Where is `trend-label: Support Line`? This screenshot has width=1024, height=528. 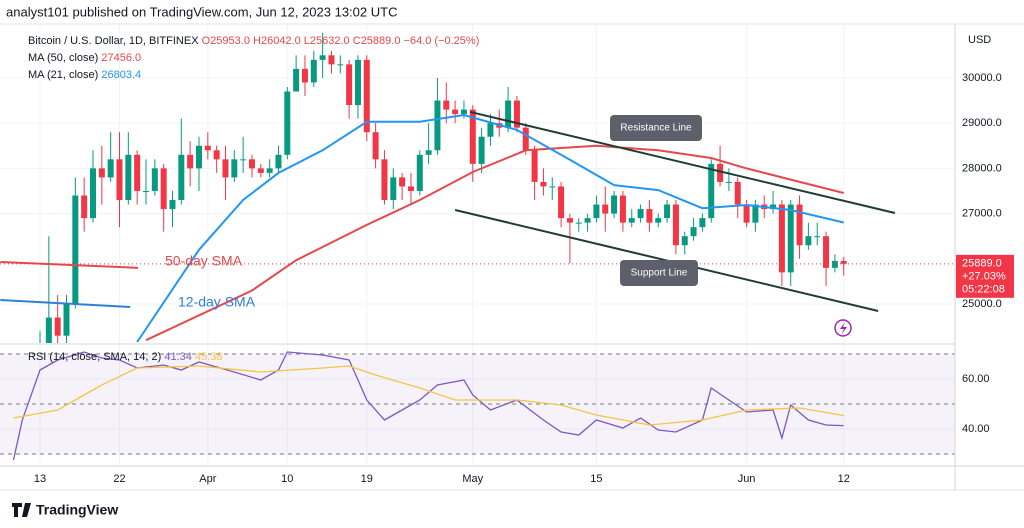 trend-label: Support Line is located at coordinates (659, 273).